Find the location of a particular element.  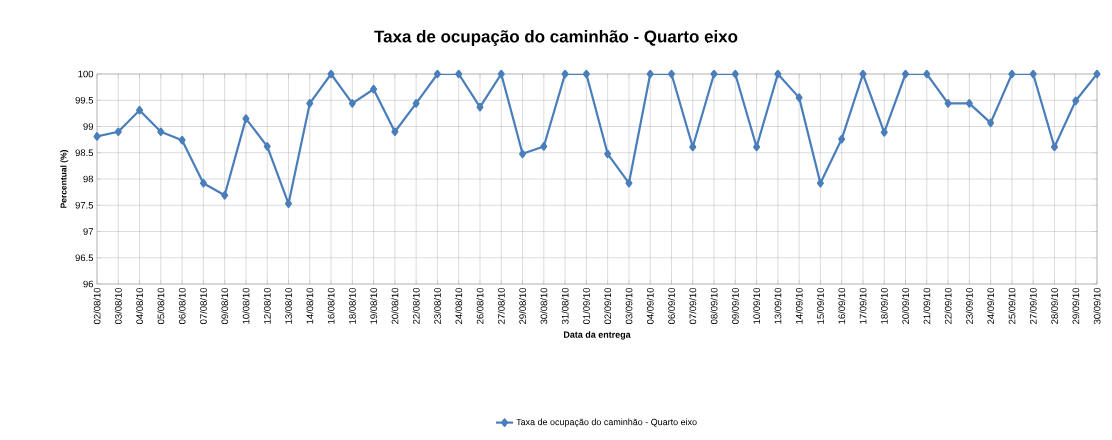

x-tick-label: 07/08/10 is located at coordinates (203, 305).